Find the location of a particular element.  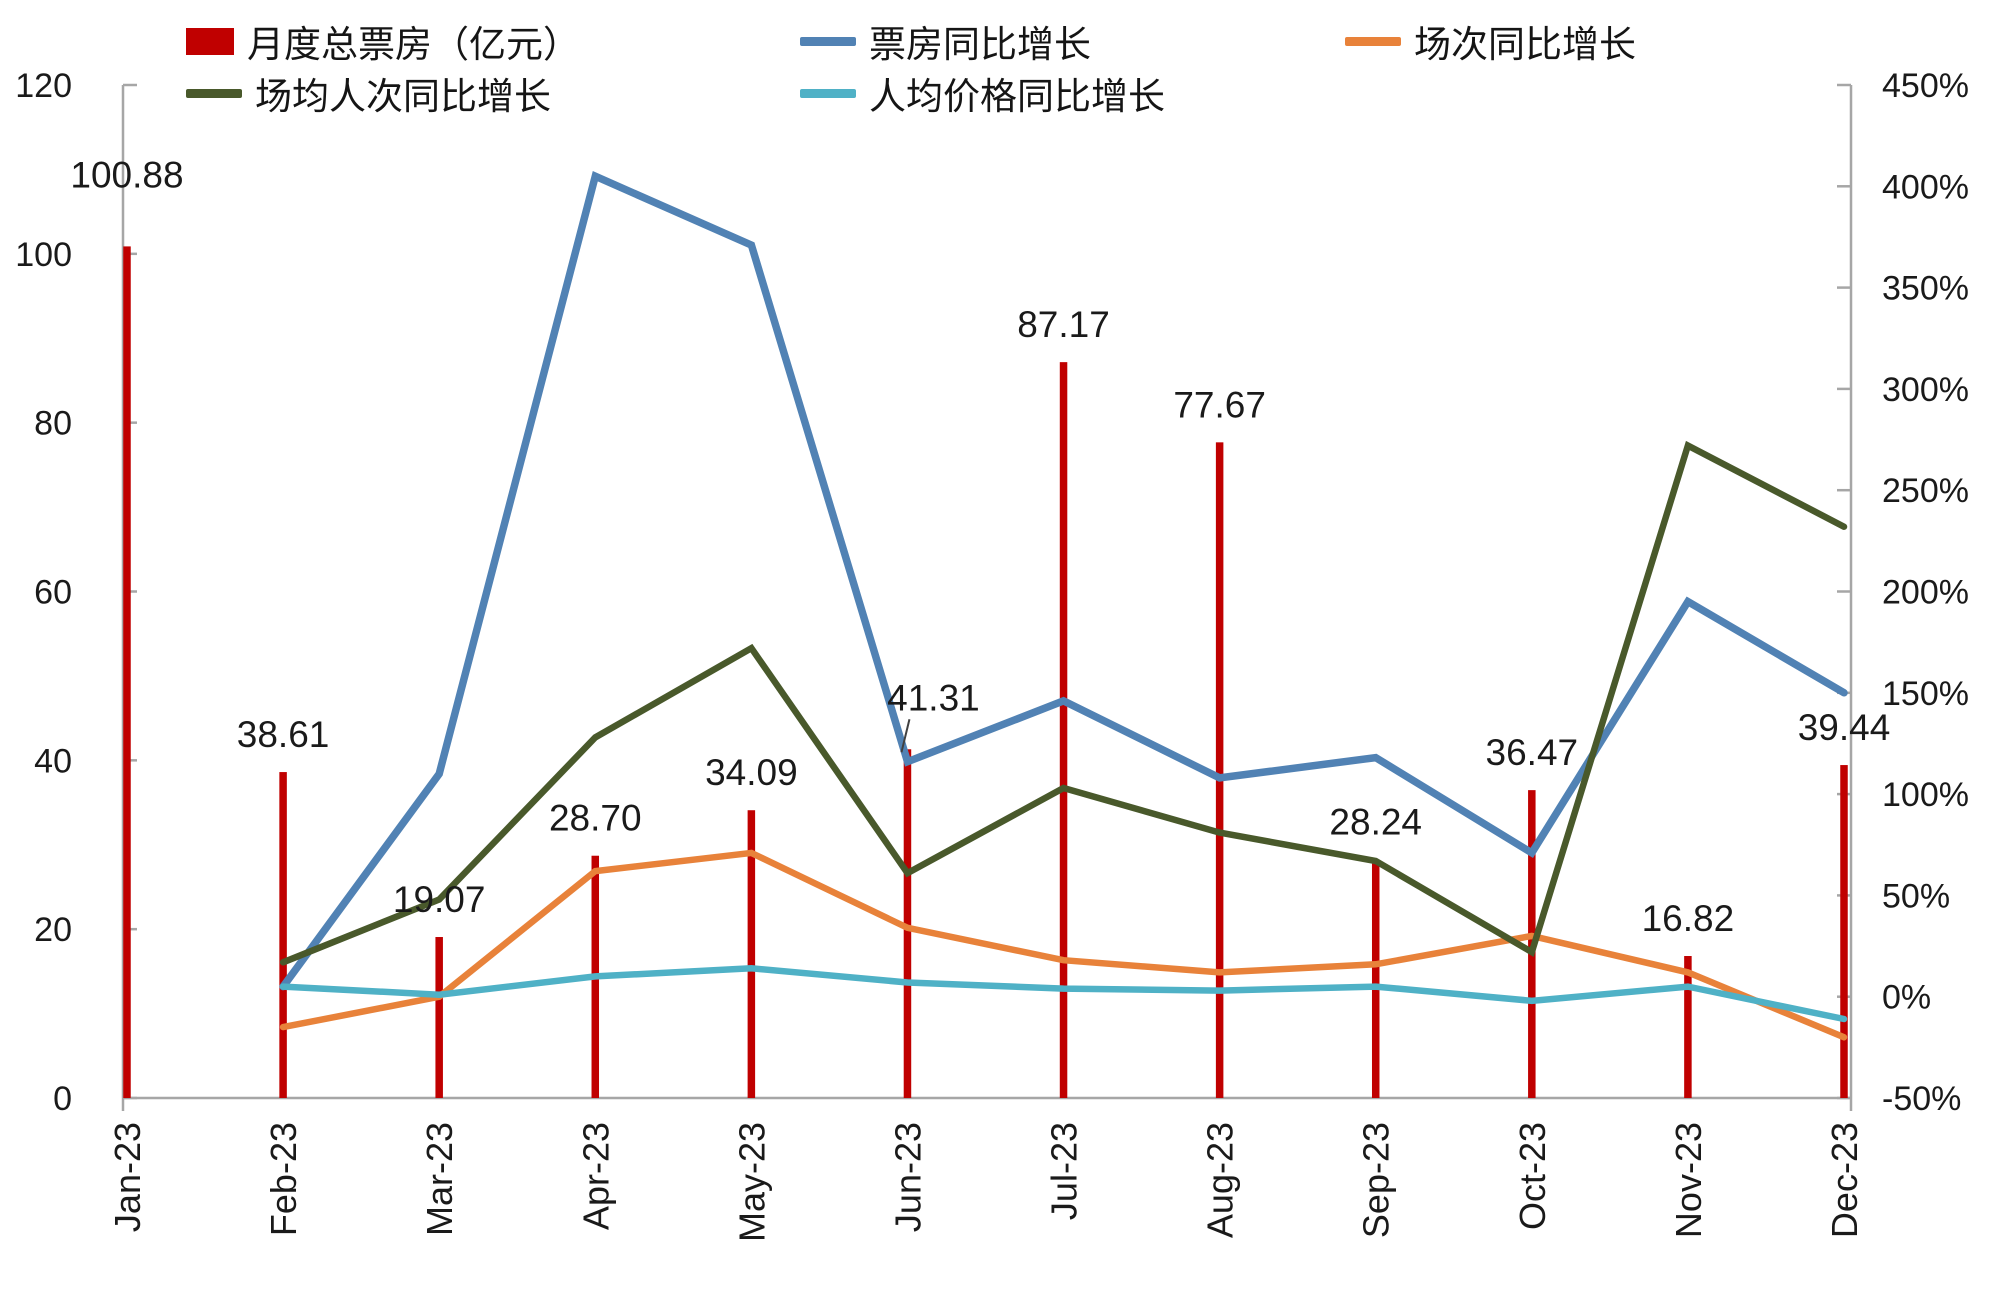

y2-axis-tick-label: -50% is located at coordinates (1921, 1099).